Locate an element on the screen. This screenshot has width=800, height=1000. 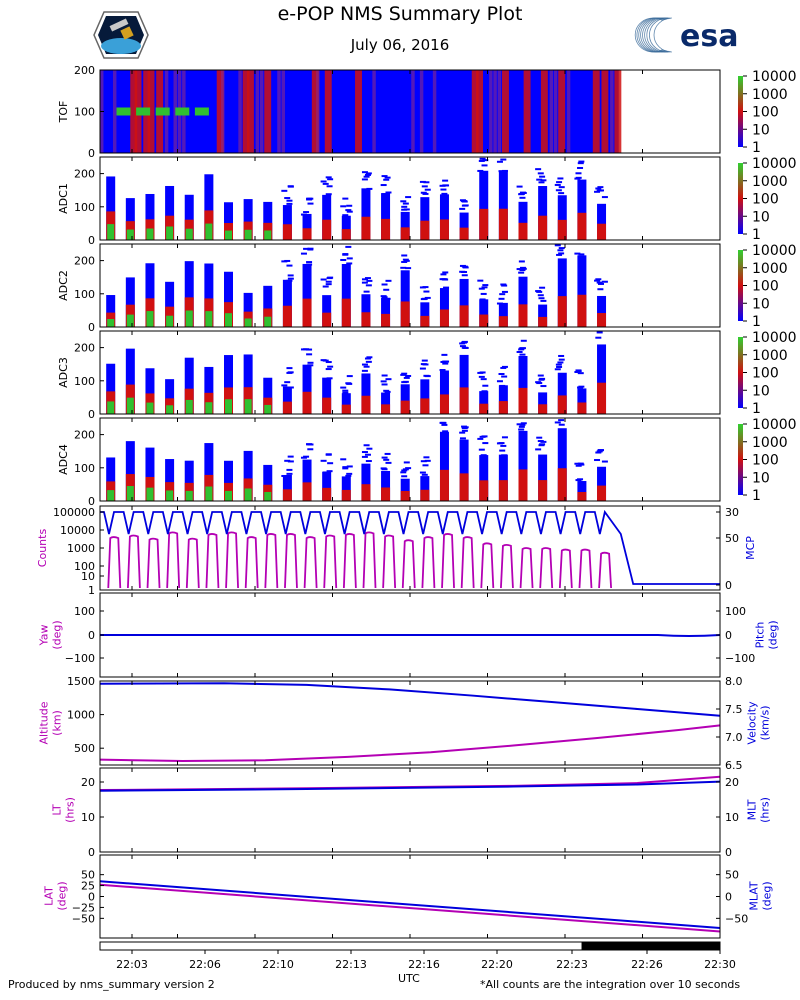
colorbar-tick-label: 10 is located at coordinates (761, 391).